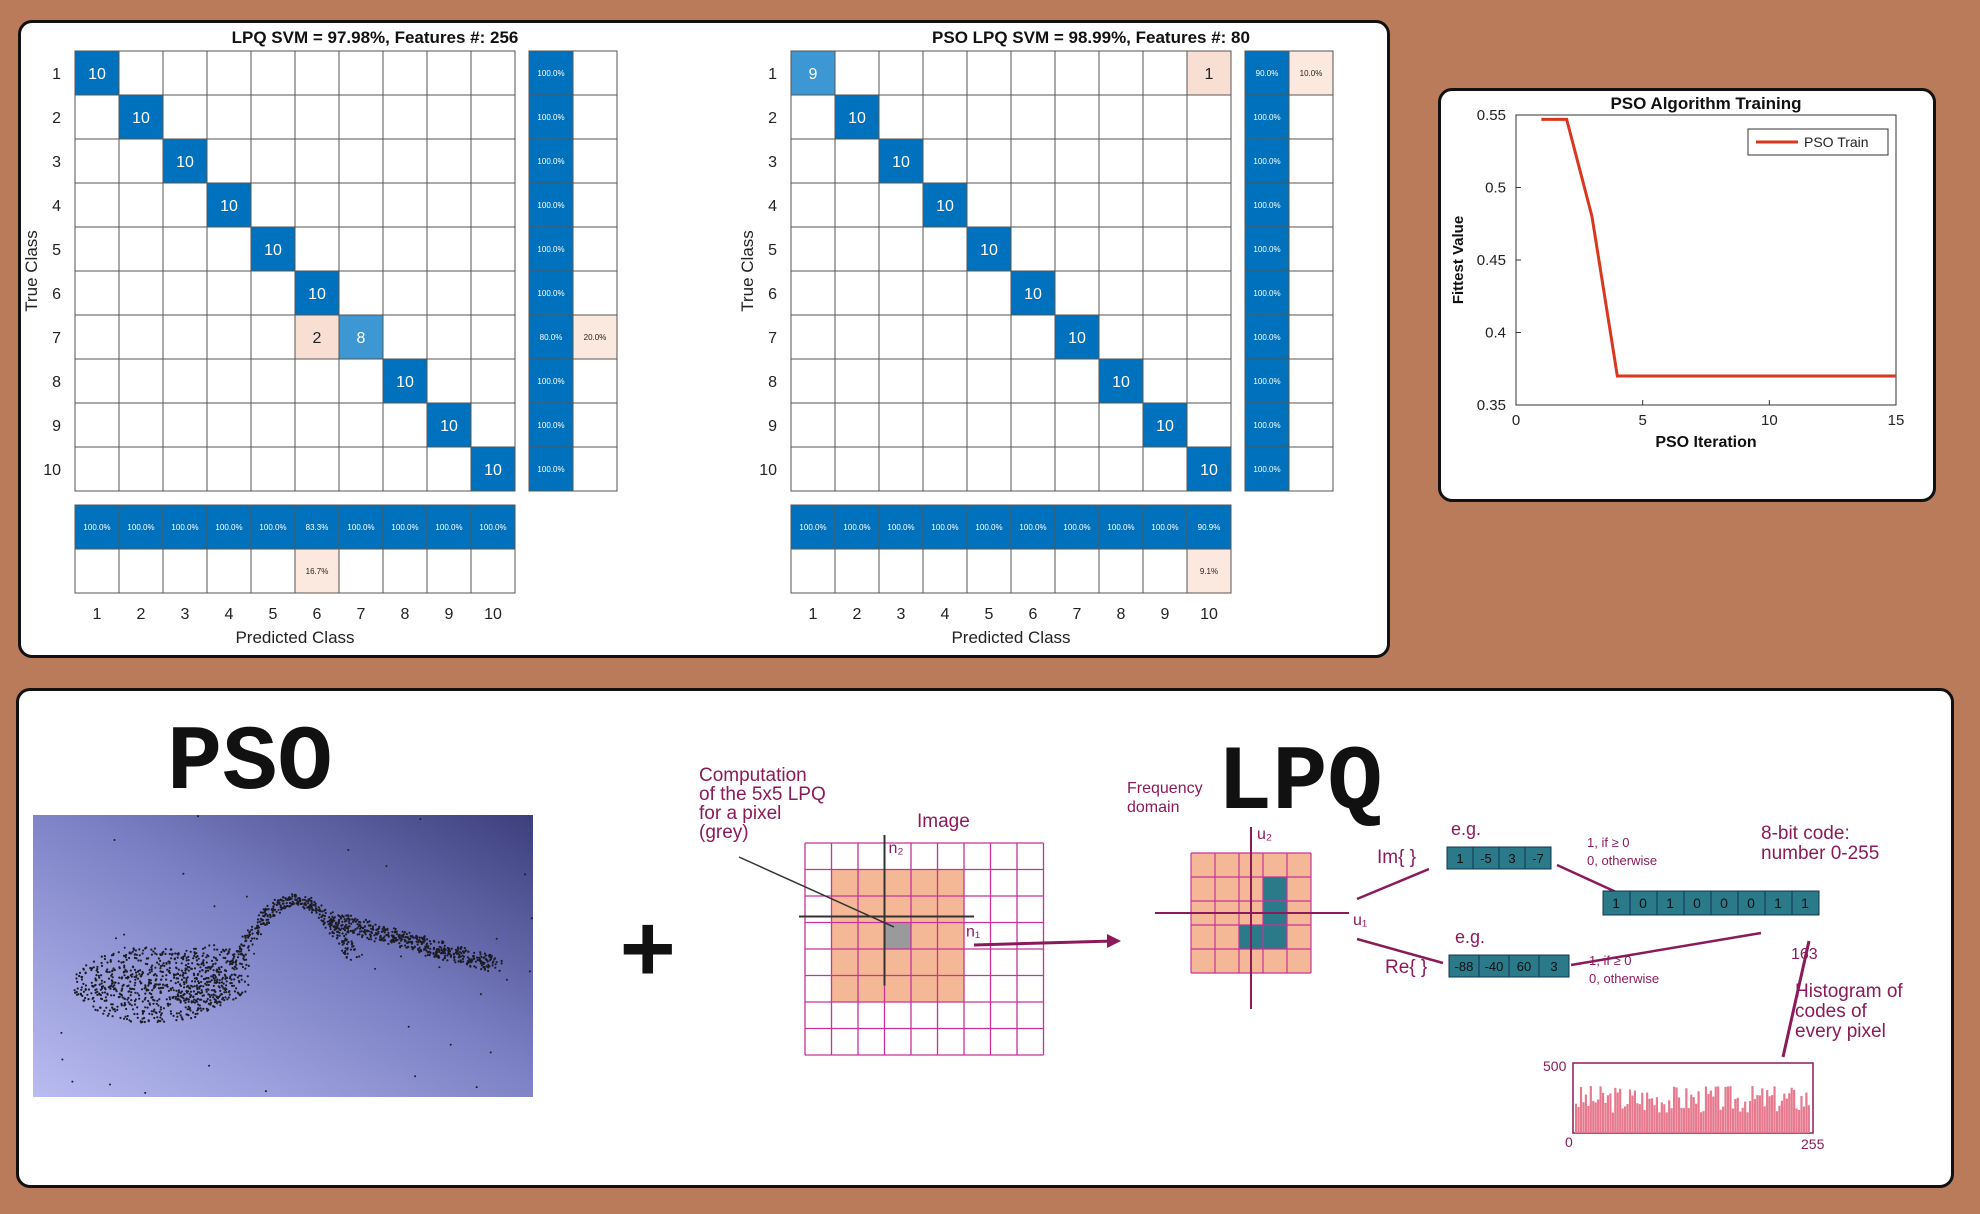 The height and width of the screenshot is (1214, 1980). Describe the element at coordinates (772, 206) in the screenshot. I see `row-tick-label: 4` at that location.